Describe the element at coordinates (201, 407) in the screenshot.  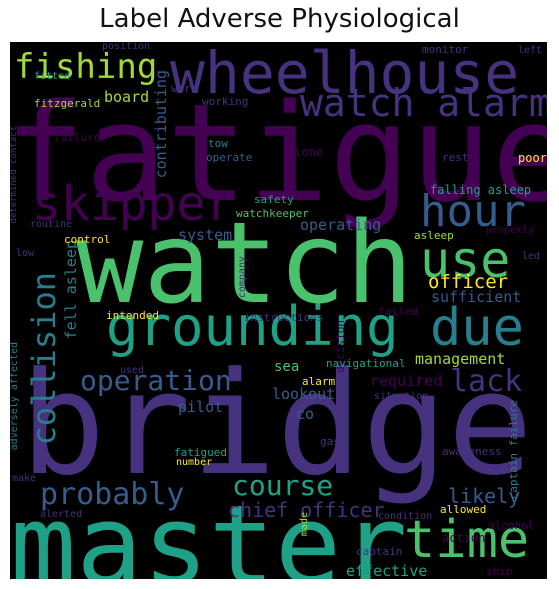
I see `word-pilot: pilot` at that location.